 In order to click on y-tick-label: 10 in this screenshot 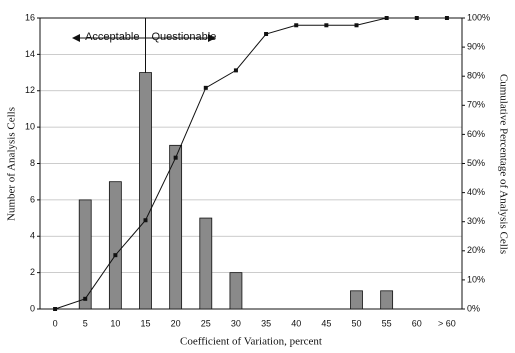, I will do `click(30, 127)`.